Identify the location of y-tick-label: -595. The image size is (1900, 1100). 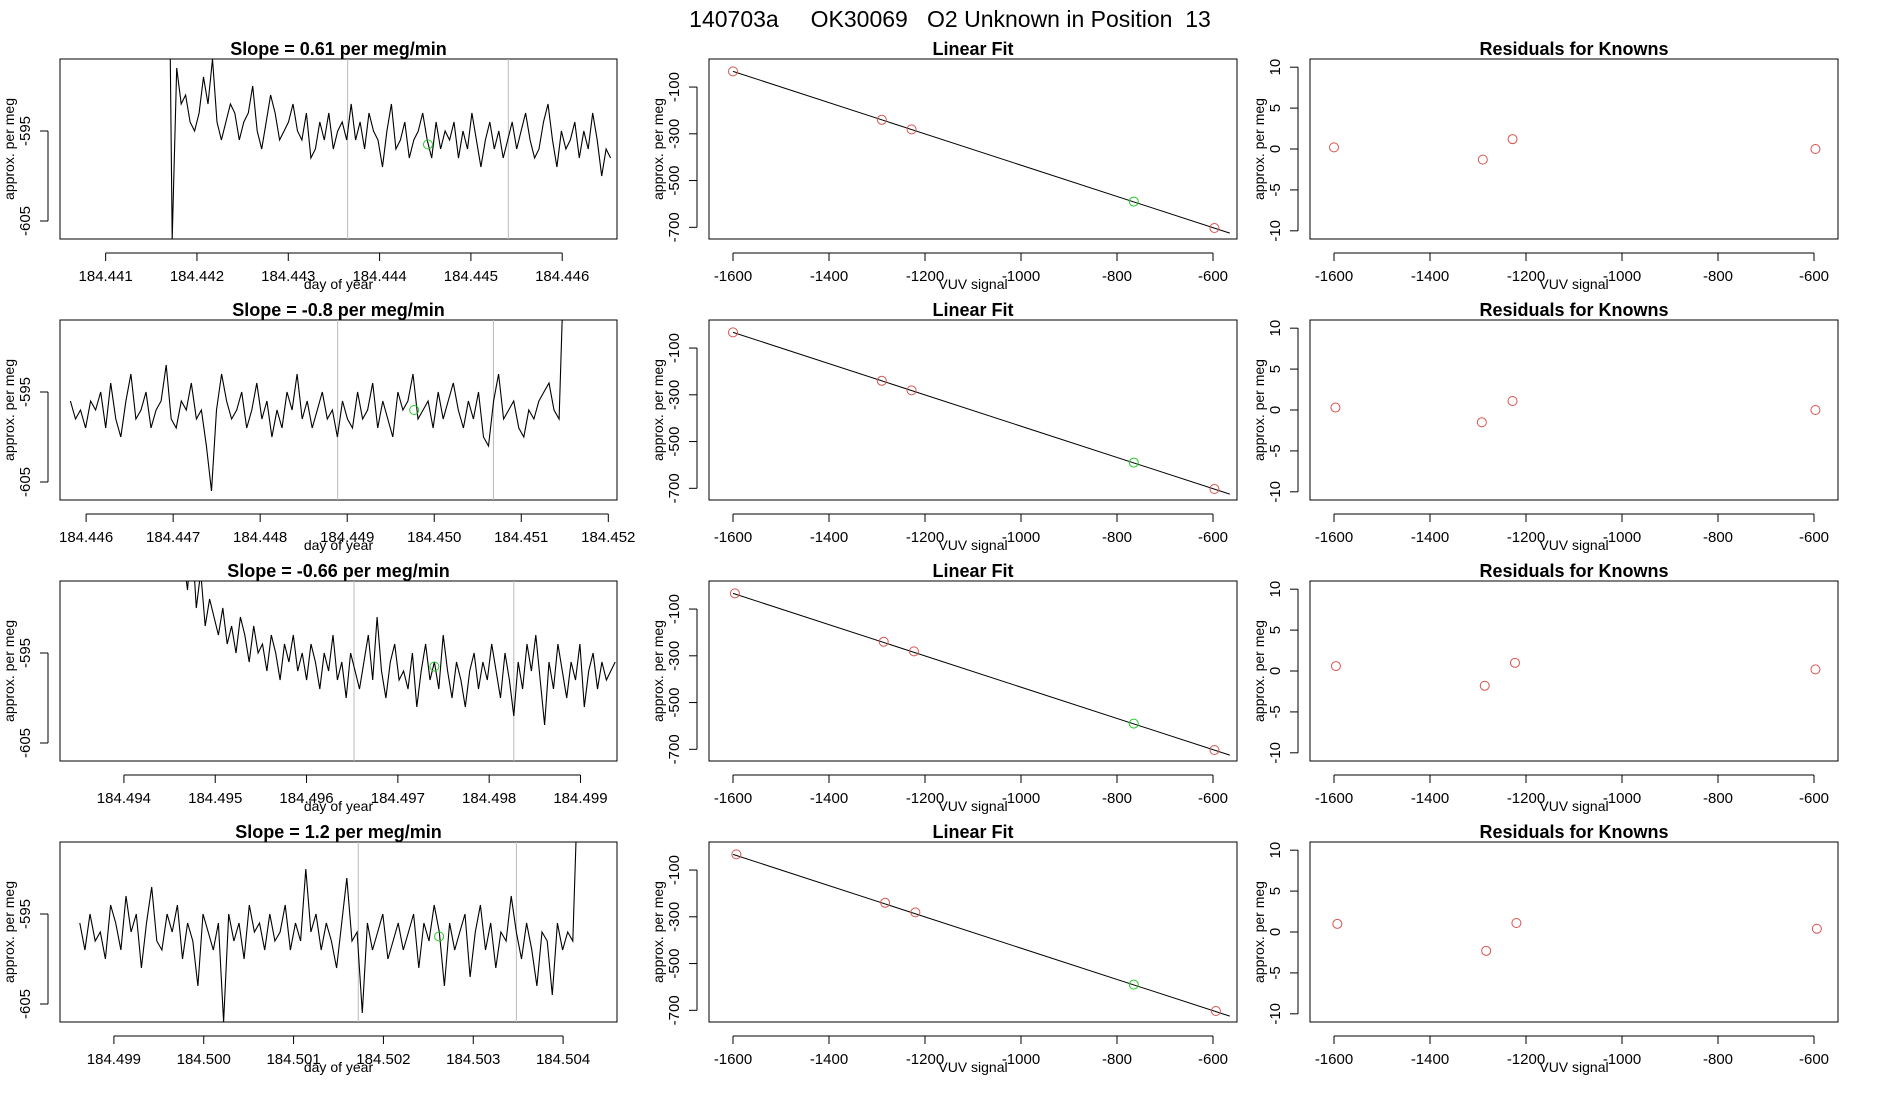
(25, 392).